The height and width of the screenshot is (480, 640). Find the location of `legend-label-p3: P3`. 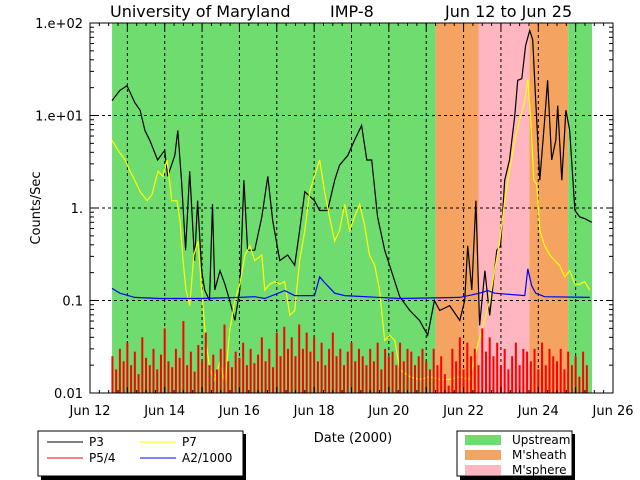

legend-label-p3: P3 is located at coordinates (96, 442).